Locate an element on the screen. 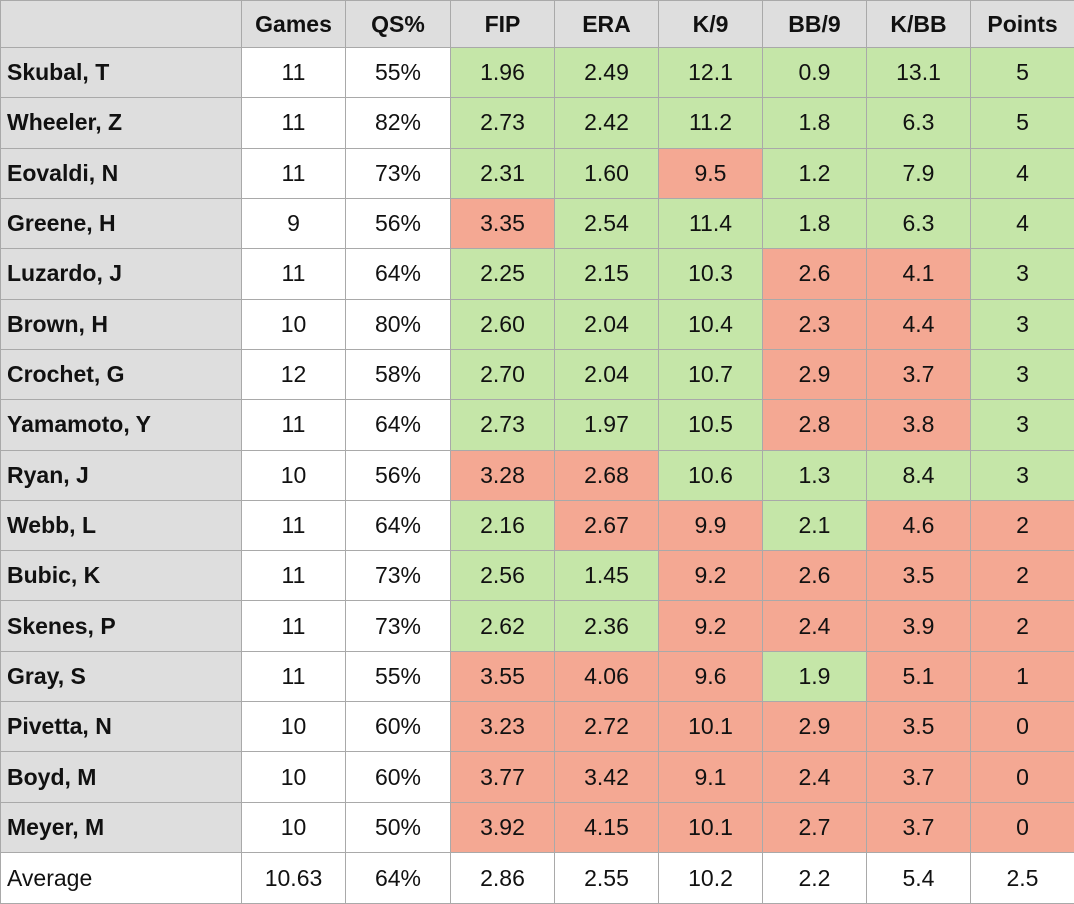 Image resolution: width=1074 pixels, height=904 pixels. cell-pitcher-name: Crochet, G is located at coordinates (121, 374).